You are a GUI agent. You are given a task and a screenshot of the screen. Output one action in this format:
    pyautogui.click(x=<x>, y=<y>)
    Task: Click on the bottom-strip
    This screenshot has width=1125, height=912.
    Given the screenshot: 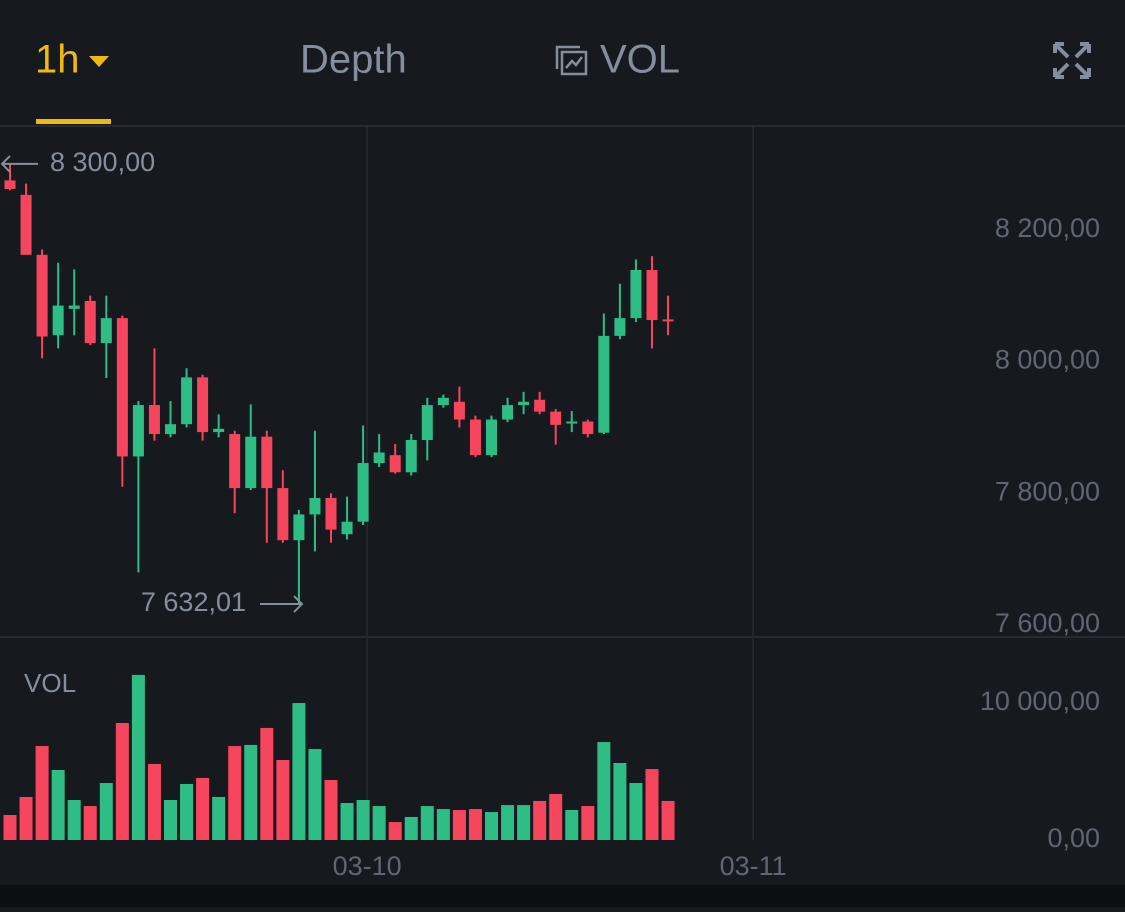 What is the action you would take?
    pyautogui.click(x=562, y=896)
    